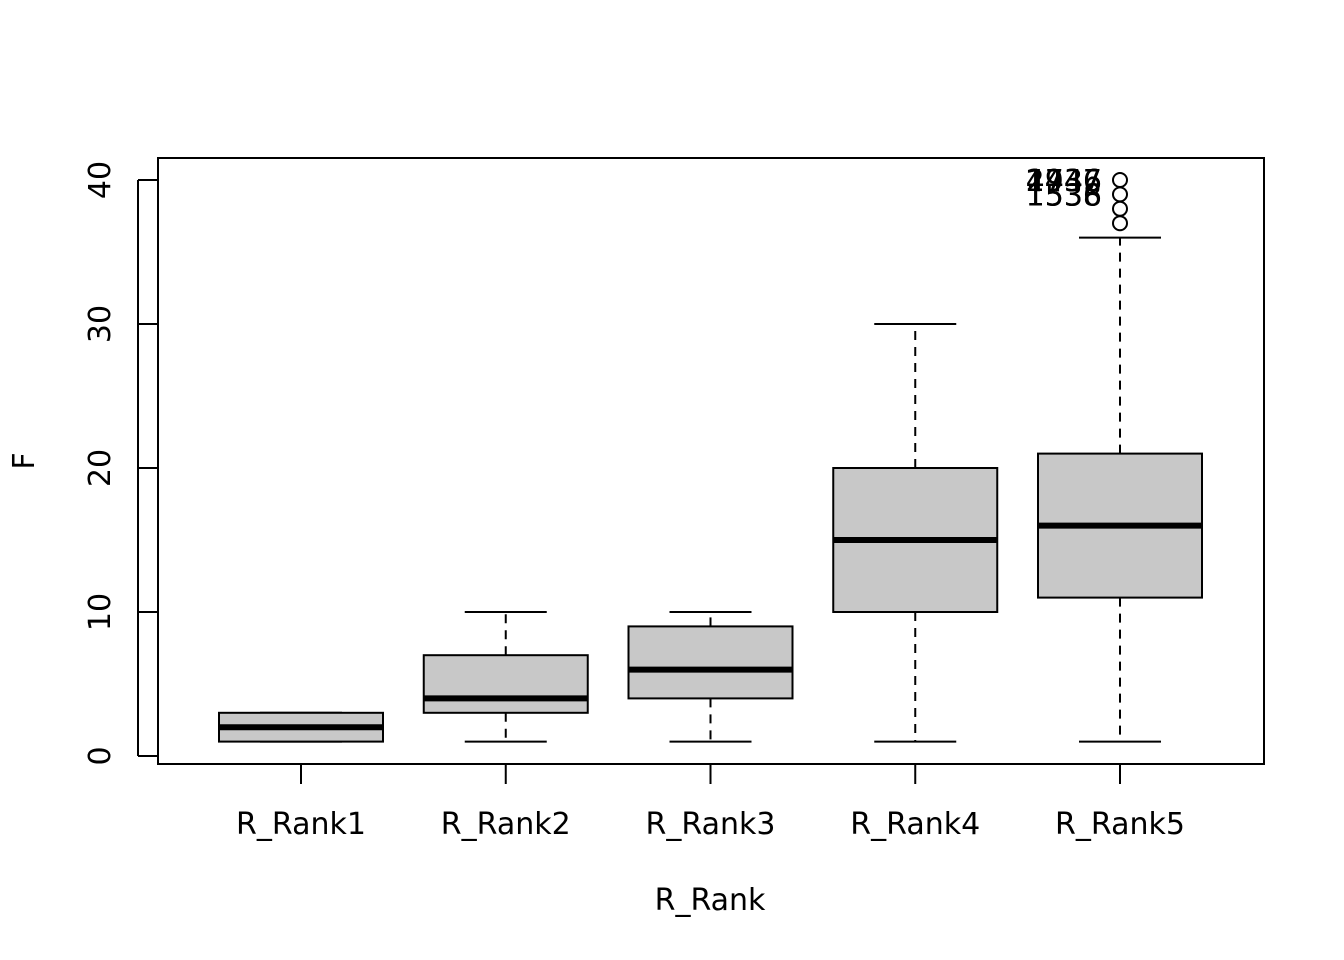 Image resolution: width=1344 pixels, height=960 pixels. Describe the element at coordinates (710, 803) in the screenshot. I see `x-axis: R_Rank1 R_Rank2 R_Rank3 R_Rank4 R_Rank5` at that location.